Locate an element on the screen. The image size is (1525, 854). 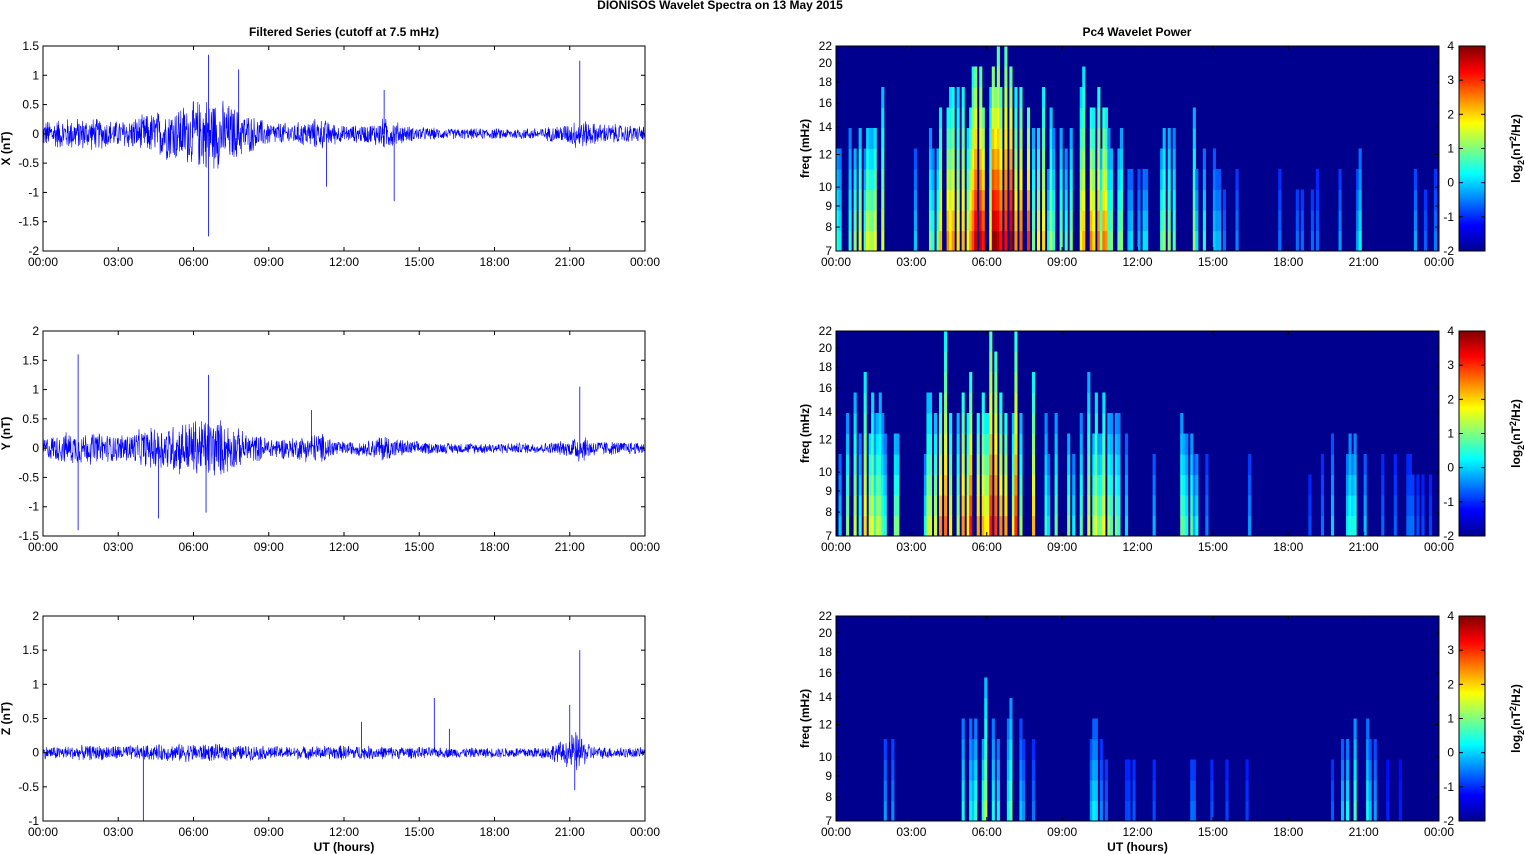
colorbar-tick-label: 1 is located at coordinates (1450, 719).